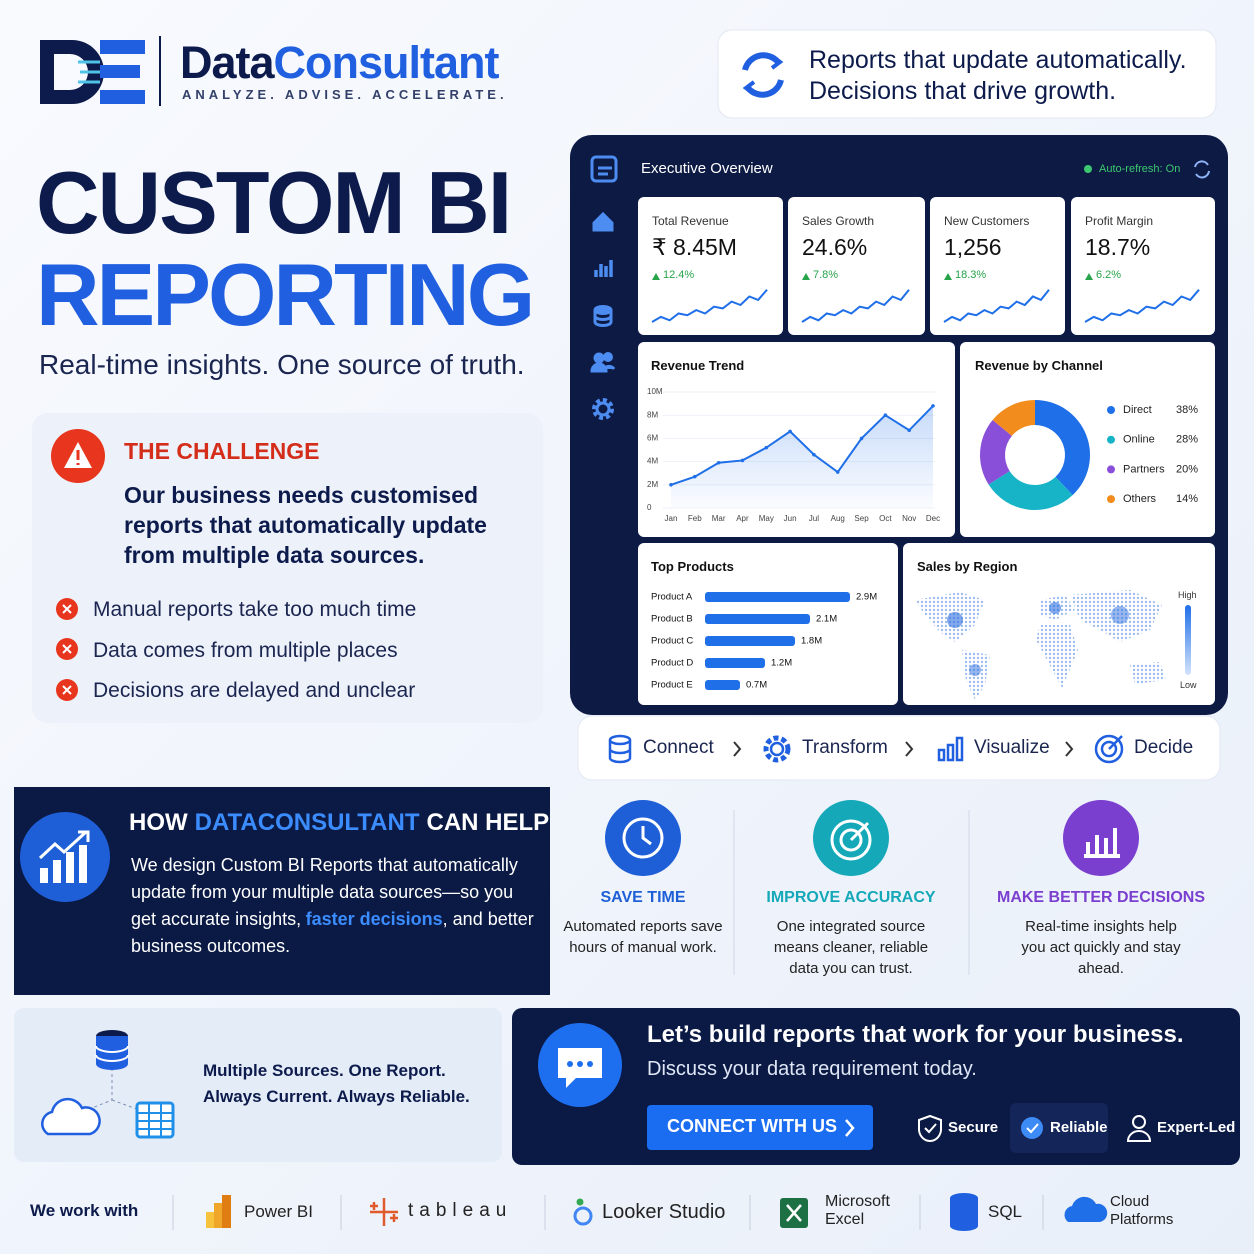 The width and height of the screenshot is (1254, 1254). I want to click on pipeline-step: Visualize, so click(1012, 747).